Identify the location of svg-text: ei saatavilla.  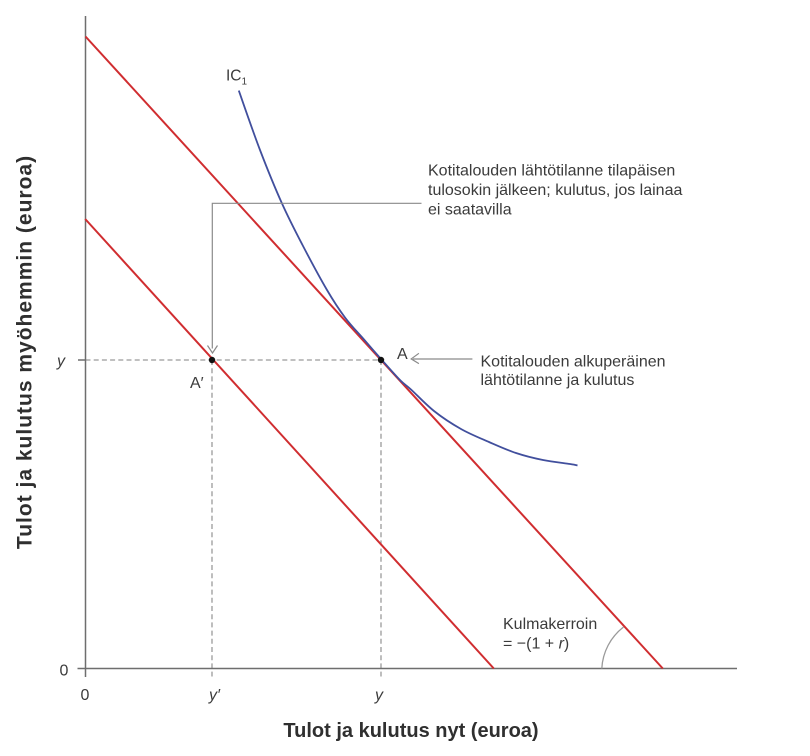
(470, 209).